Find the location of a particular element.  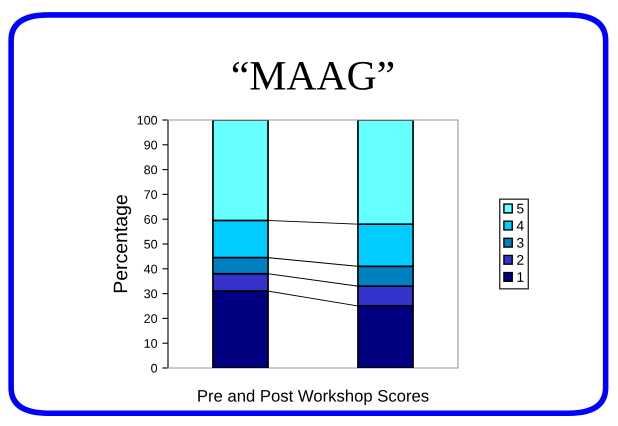

y-tick-label: 100 is located at coordinates (148, 120).